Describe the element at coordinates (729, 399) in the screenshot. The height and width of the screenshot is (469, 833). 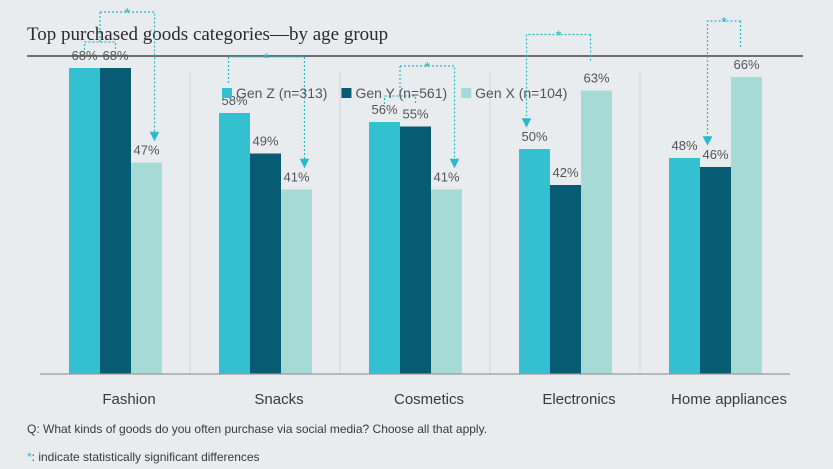
I see `category-label: Home appliances` at that location.